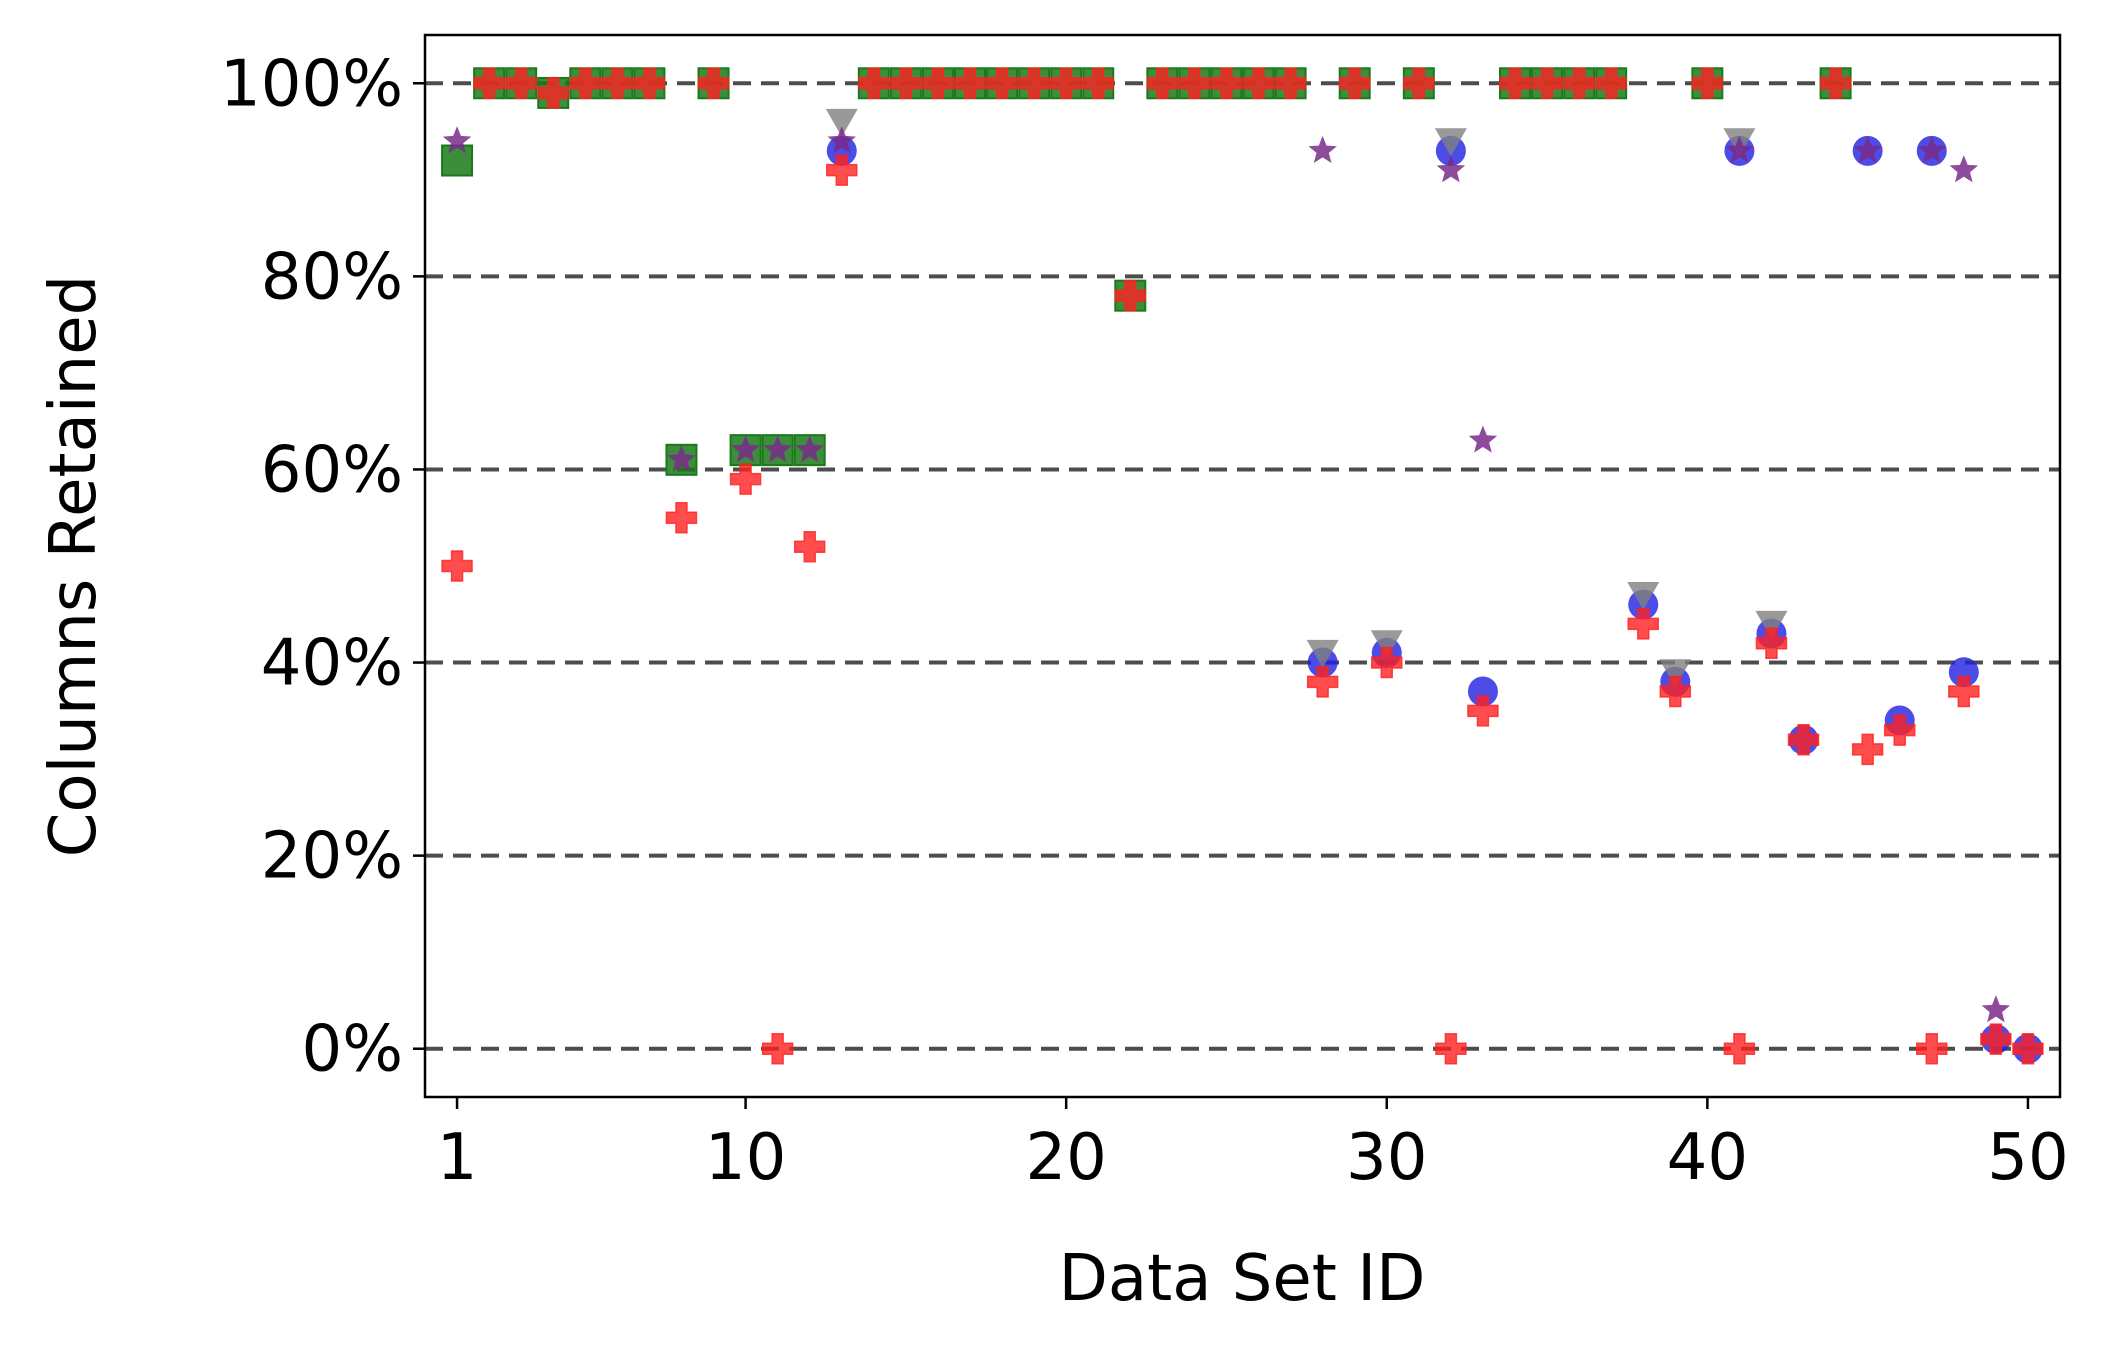 This screenshot has width=2108, height=1353. I want to click on y-tick-label: 0%, so click(352, 1050).